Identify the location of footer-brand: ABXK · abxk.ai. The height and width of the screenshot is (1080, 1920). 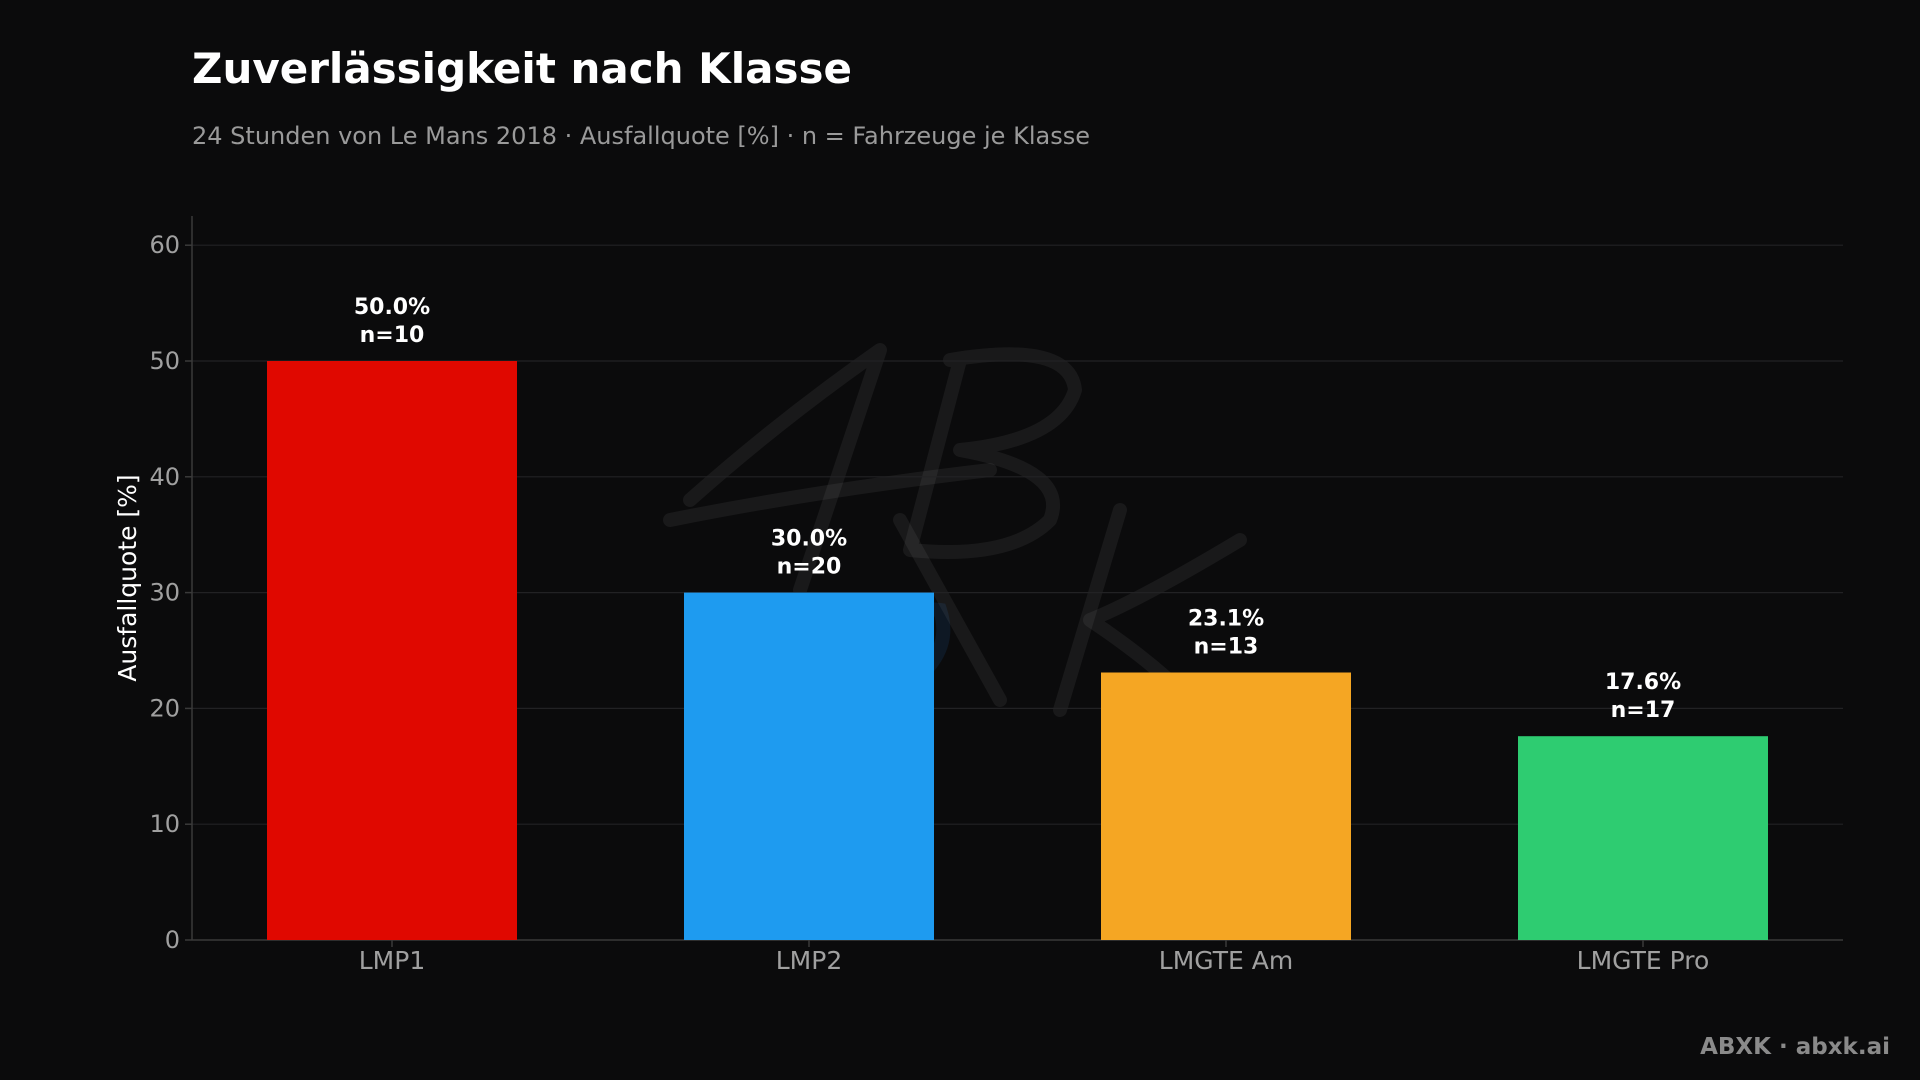
(1795, 1047).